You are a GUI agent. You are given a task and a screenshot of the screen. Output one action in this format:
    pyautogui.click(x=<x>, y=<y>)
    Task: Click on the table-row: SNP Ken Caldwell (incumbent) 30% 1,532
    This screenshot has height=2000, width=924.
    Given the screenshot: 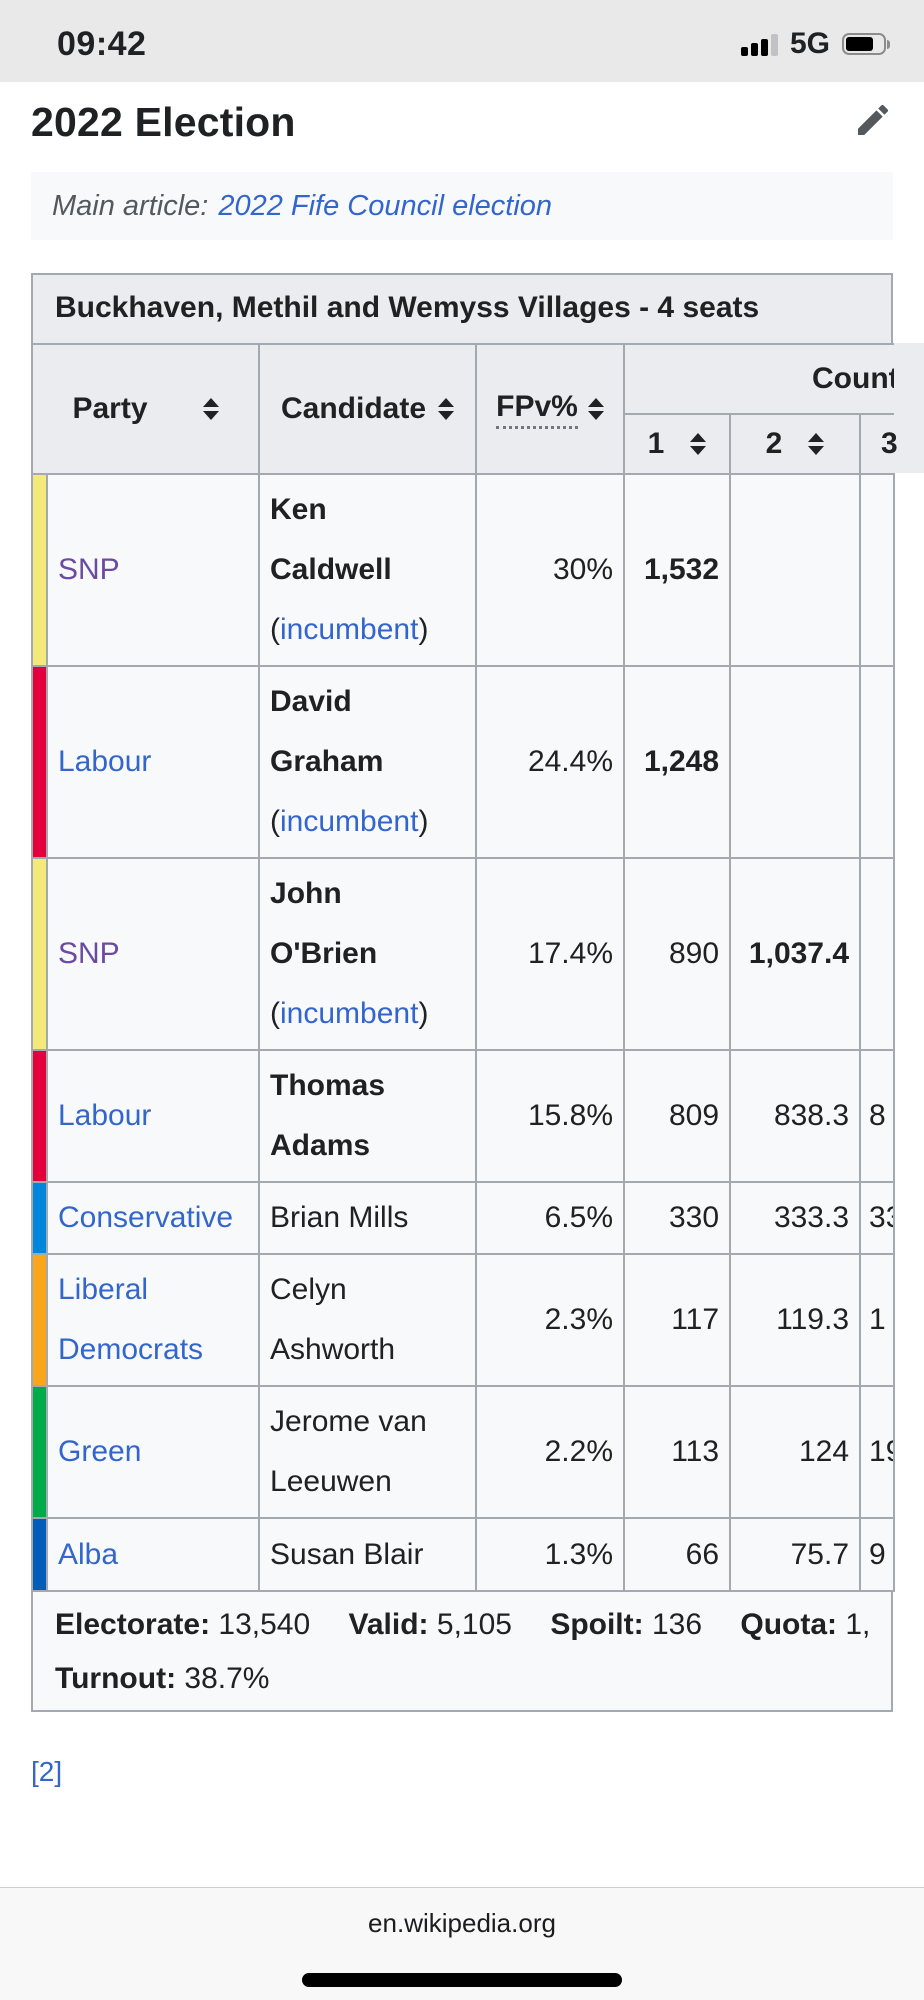 What is the action you would take?
    pyautogui.click(x=463, y=570)
    